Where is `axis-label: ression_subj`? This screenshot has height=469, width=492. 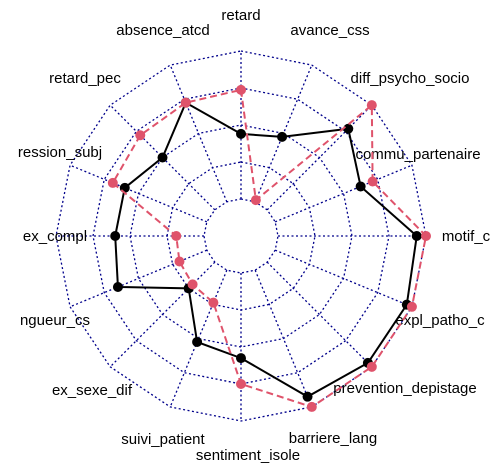
axis-label: ression_subj is located at coordinates (60, 152).